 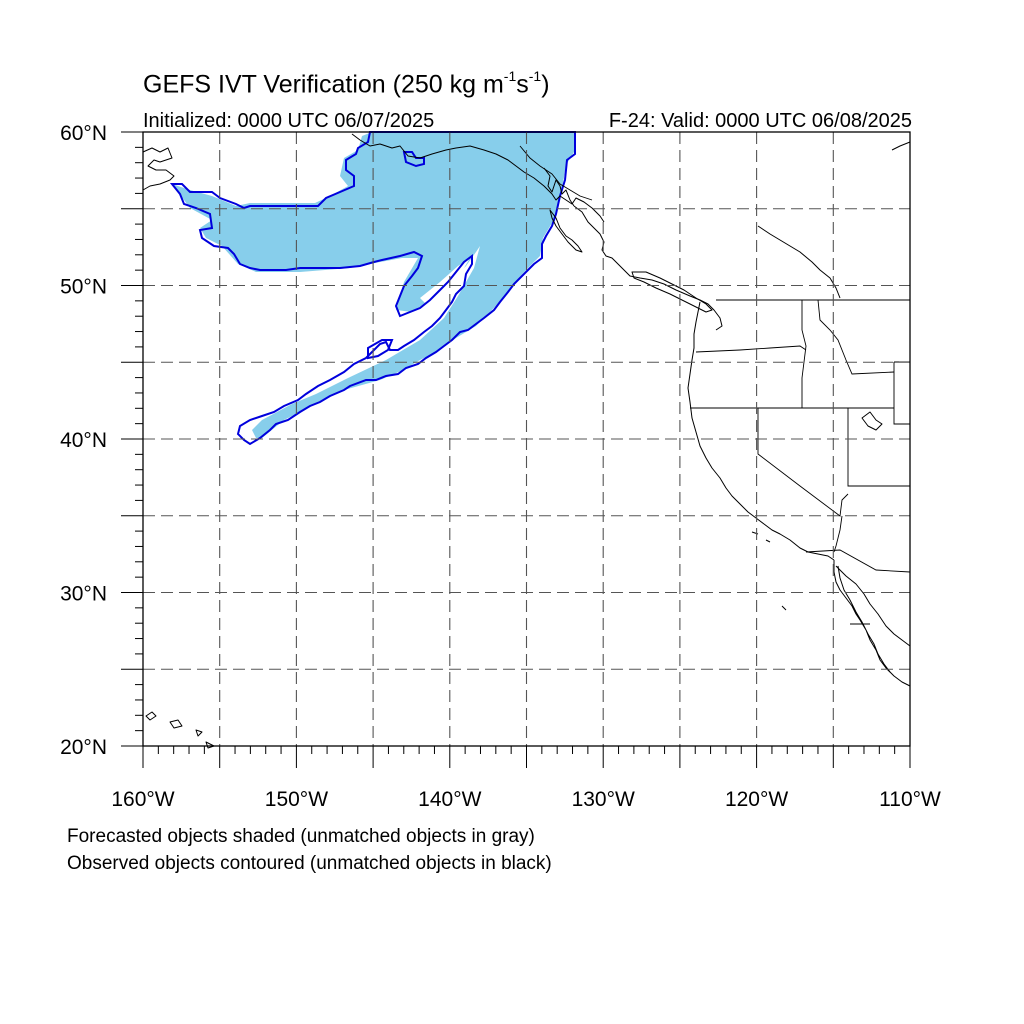 I want to click on us-mexico-border, so click(x=858, y=561).